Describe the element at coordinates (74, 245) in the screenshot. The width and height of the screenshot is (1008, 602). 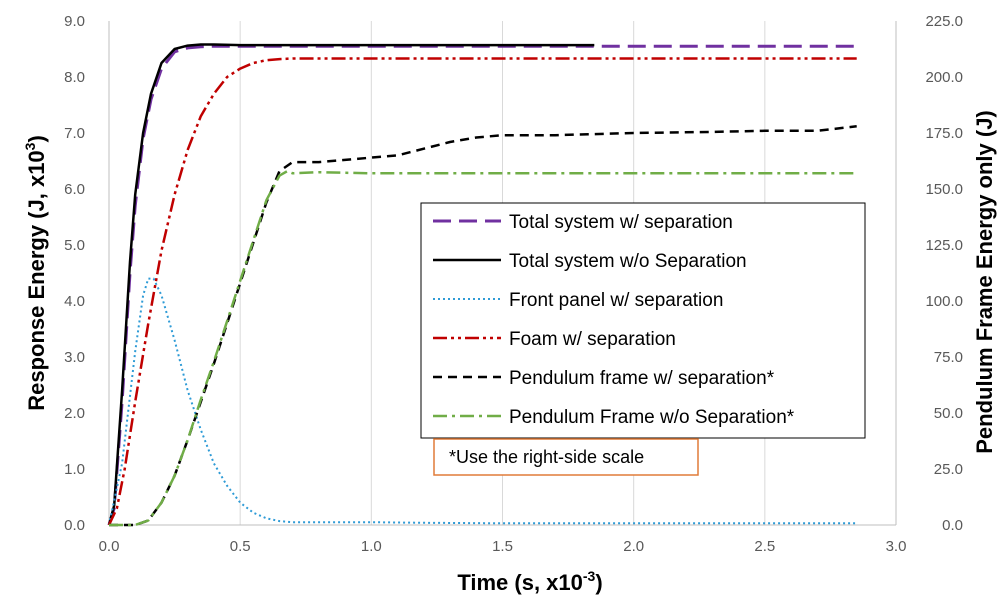
I see `y-tick-label: 5.0` at that location.